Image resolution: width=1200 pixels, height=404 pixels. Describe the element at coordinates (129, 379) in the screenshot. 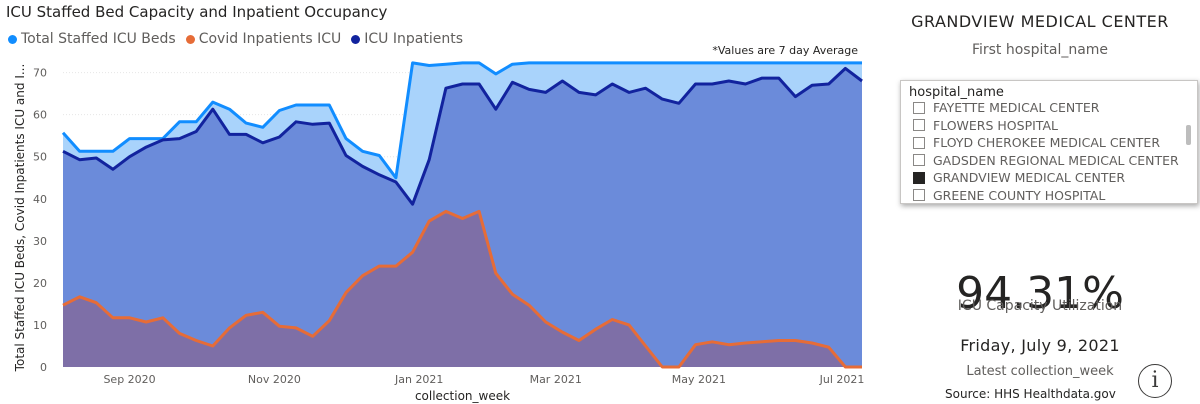

I see `x-tick-label: Sep 2020` at that location.